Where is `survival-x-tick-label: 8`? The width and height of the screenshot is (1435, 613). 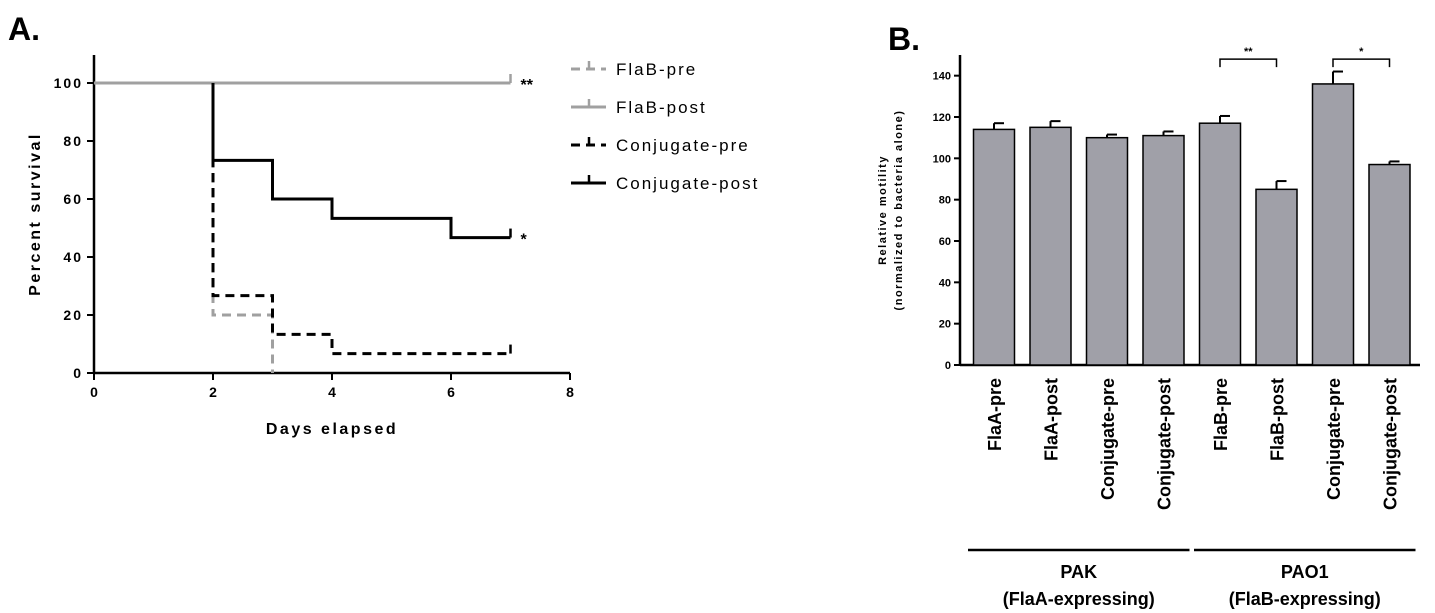
survival-x-tick-label: 8 is located at coordinates (570, 392).